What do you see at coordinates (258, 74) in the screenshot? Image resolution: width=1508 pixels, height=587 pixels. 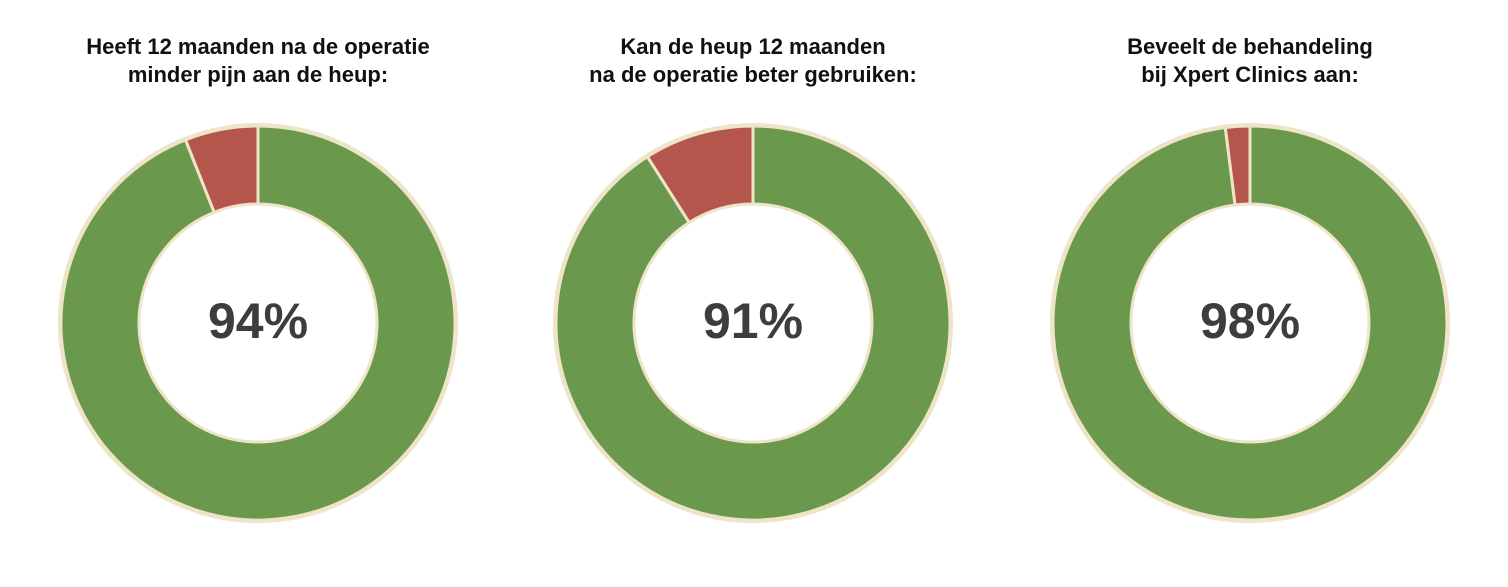 I see `chart-title: minder pijn aan de heup:` at bounding box center [258, 74].